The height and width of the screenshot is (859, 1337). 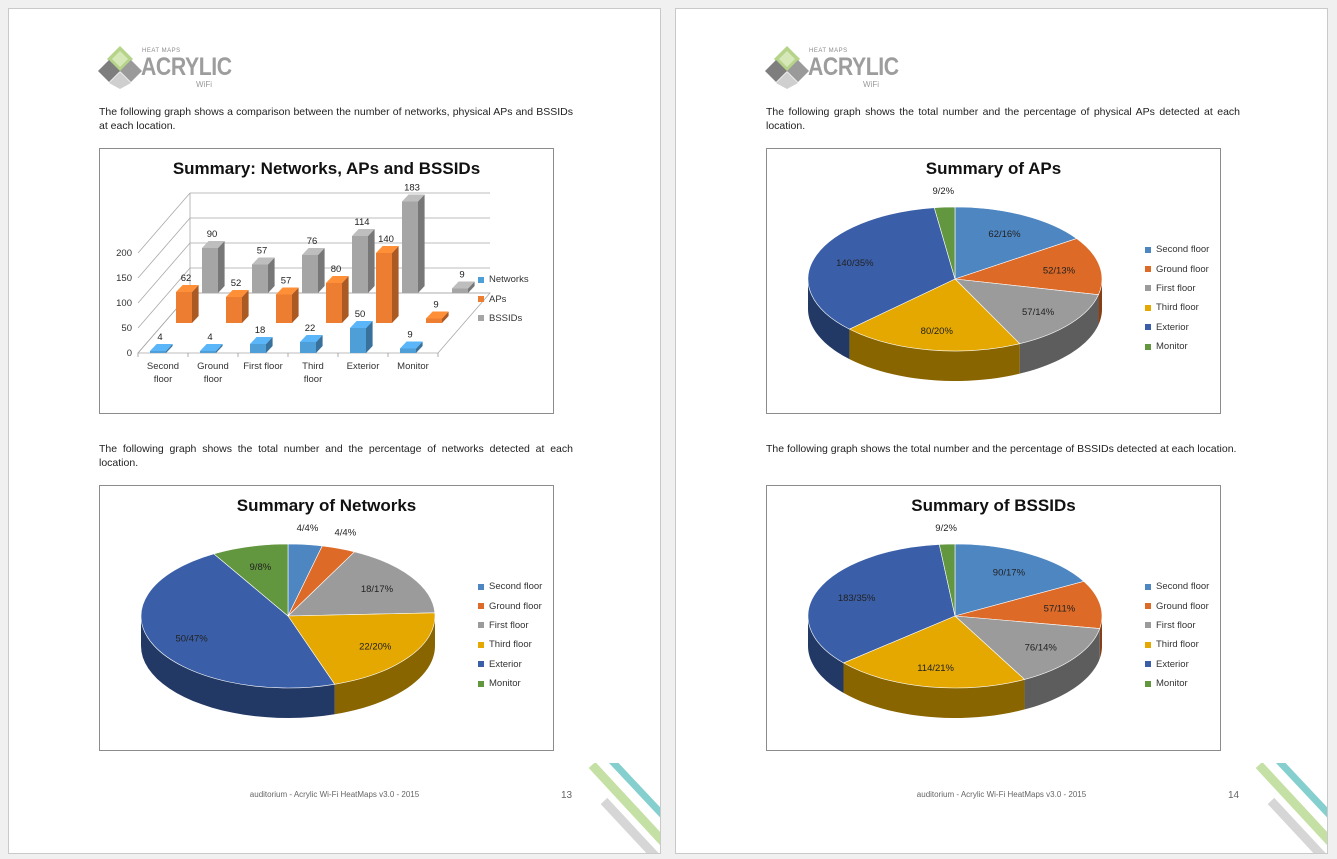 What do you see at coordinates (377, 589) in the screenshot?
I see `pie-data-label: 18/17%` at bounding box center [377, 589].